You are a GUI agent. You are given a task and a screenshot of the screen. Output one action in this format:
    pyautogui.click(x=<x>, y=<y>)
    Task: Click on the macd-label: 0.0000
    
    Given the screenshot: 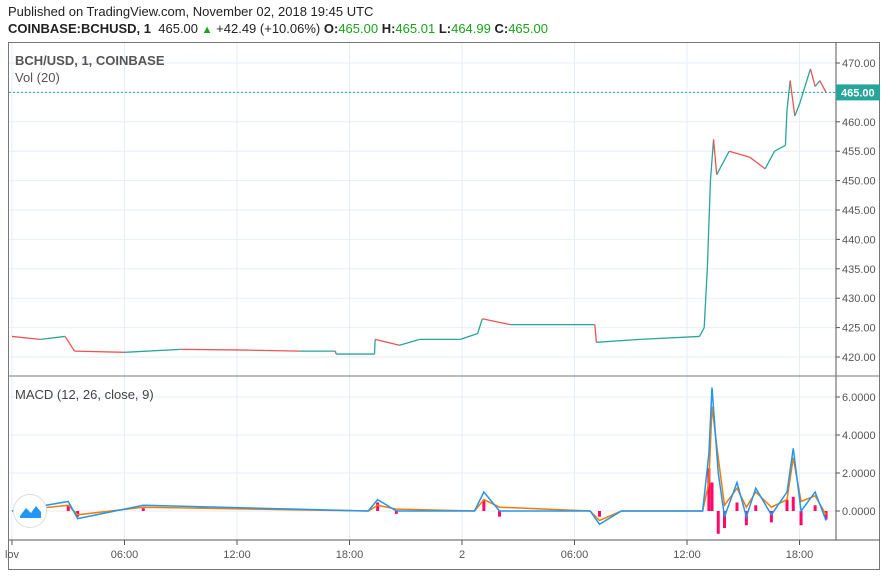 What is the action you would take?
    pyautogui.click(x=859, y=512)
    